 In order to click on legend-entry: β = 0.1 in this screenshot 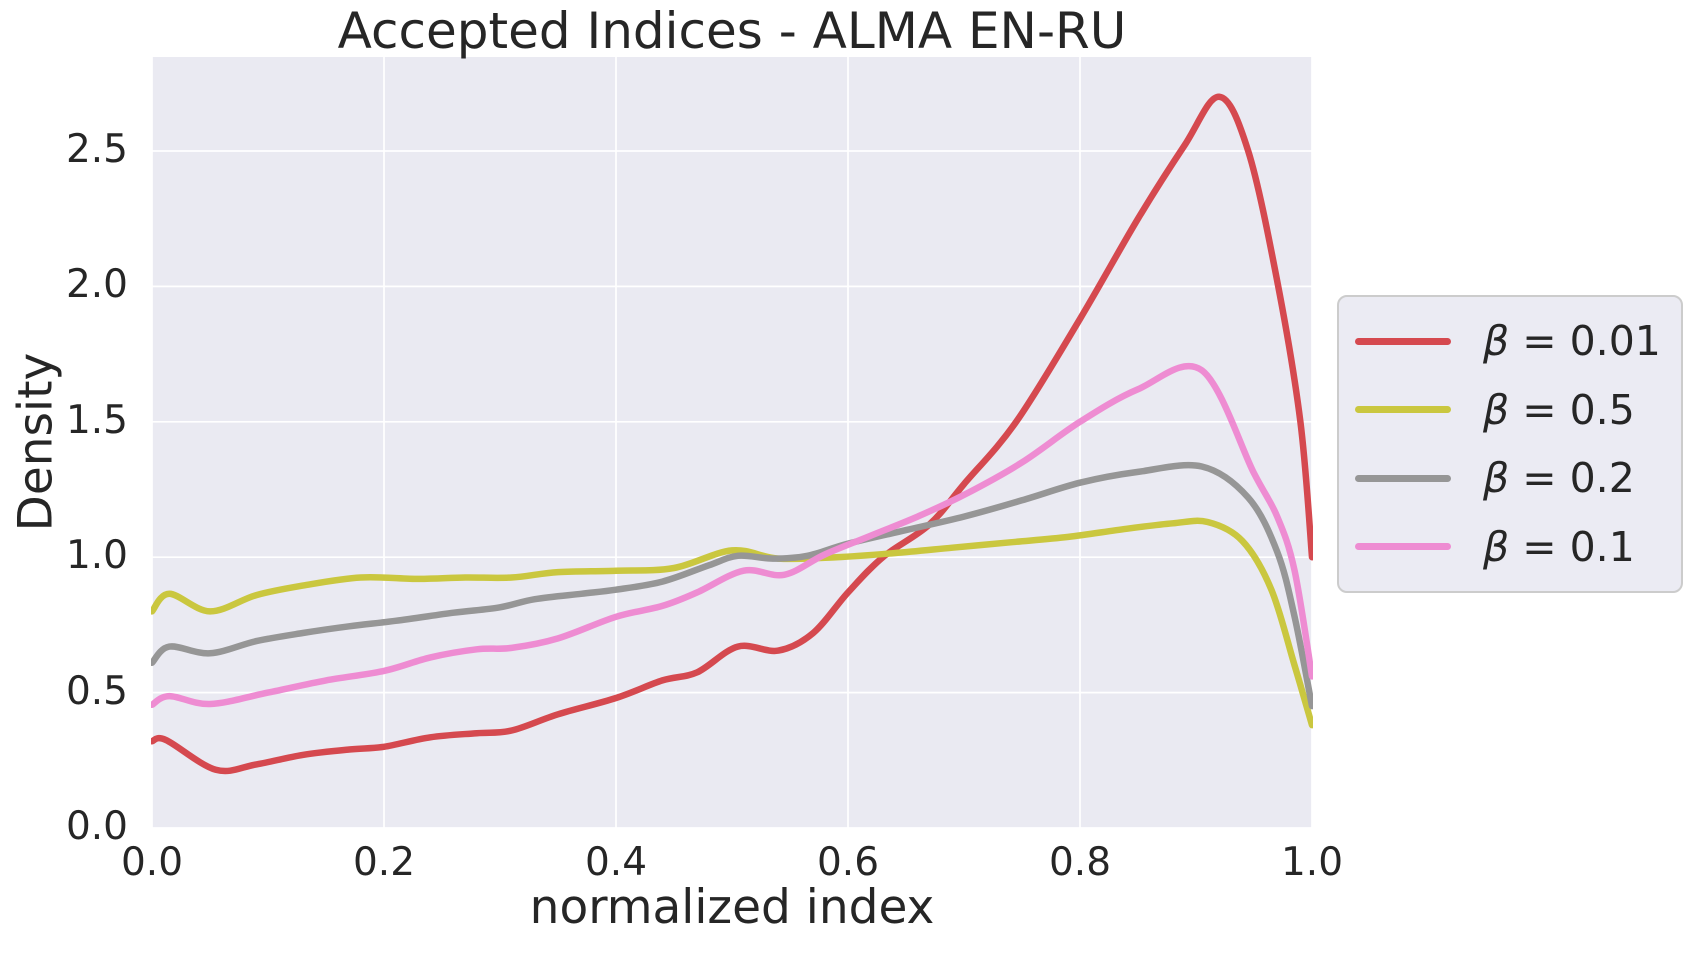, I will do `click(1510, 547)`.